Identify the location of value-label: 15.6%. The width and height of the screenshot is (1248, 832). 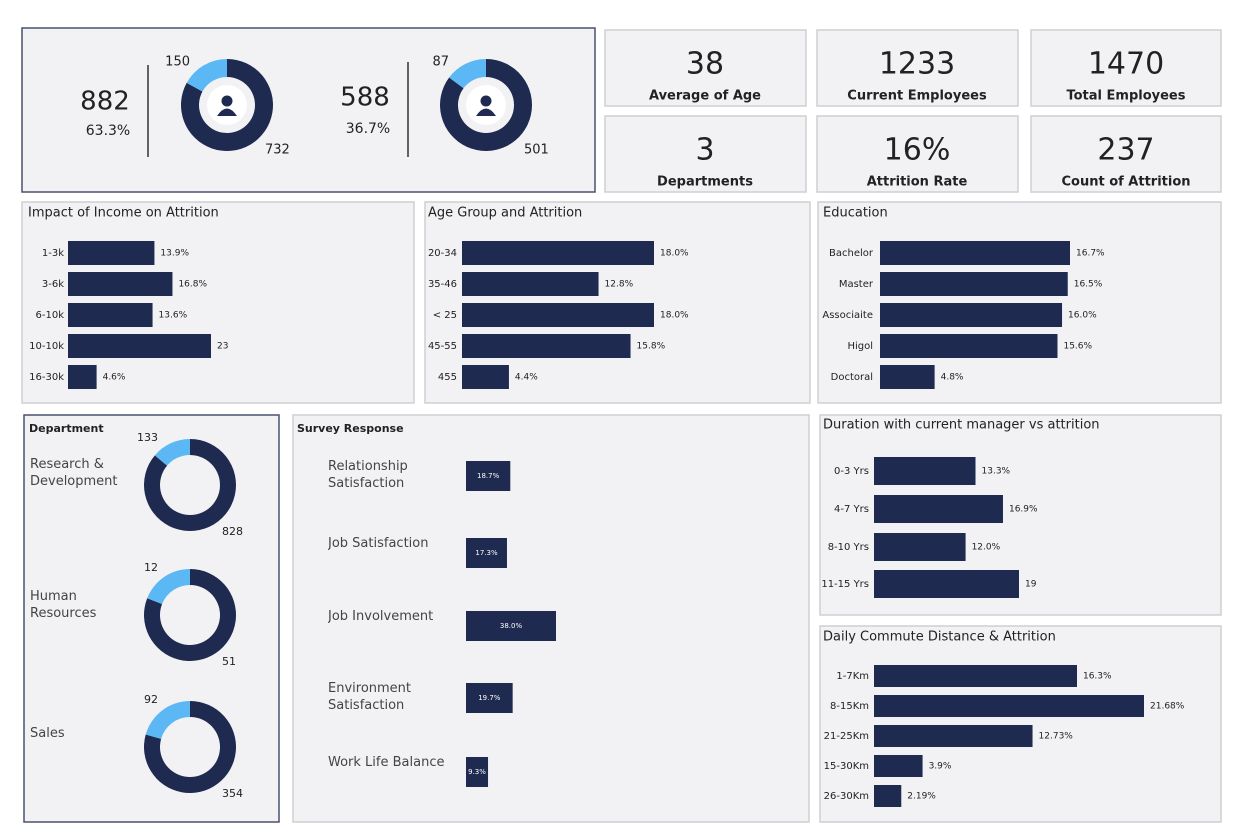
(1077, 347).